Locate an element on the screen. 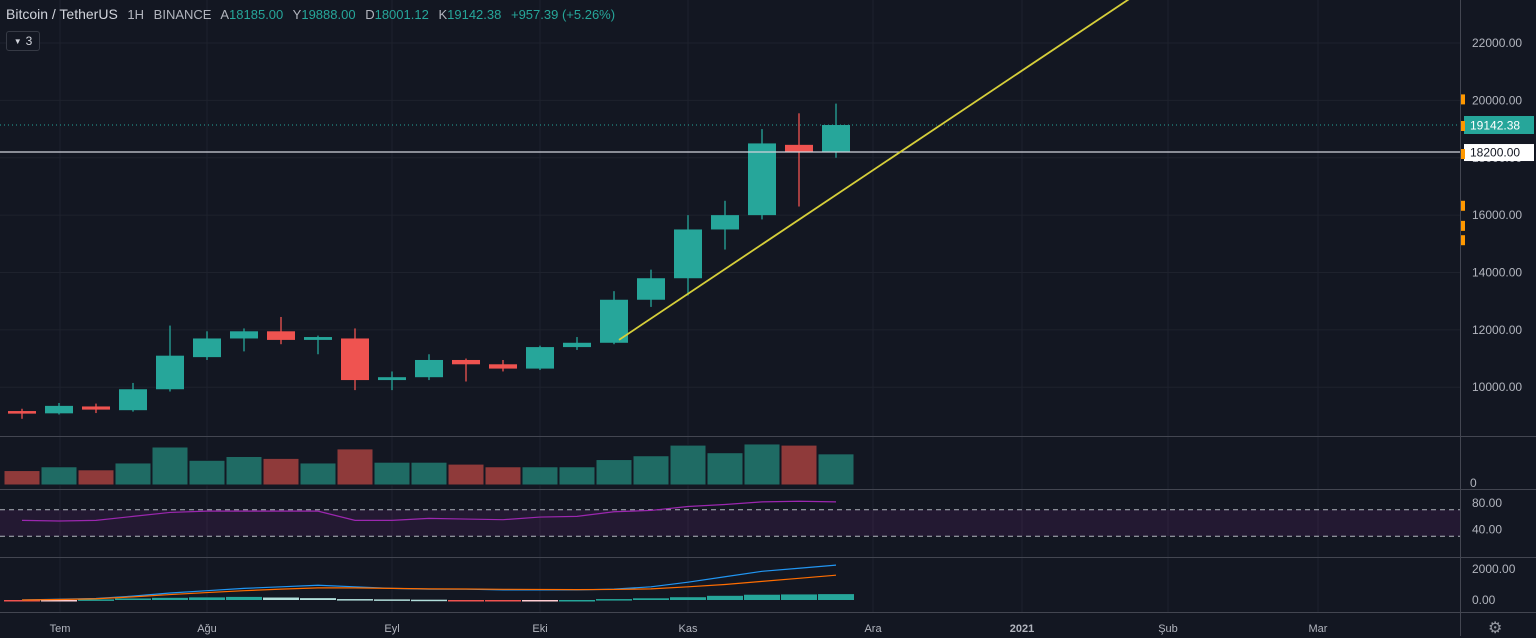  rsi-tick-label: 80.00 is located at coordinates (1487, 503).